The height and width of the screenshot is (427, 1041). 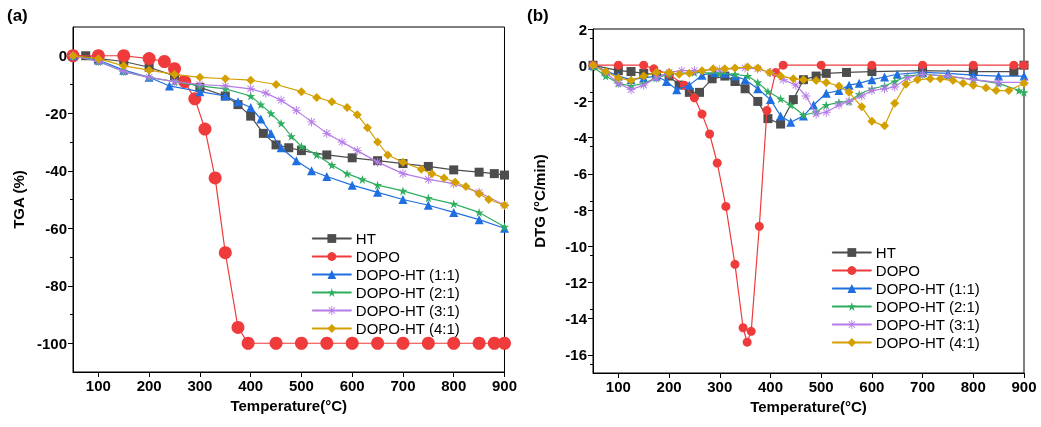 What do you see at coordinates (51, 343) in the screenshot?
I see `y-tick-label: -100` at bounding box center [51, 343].